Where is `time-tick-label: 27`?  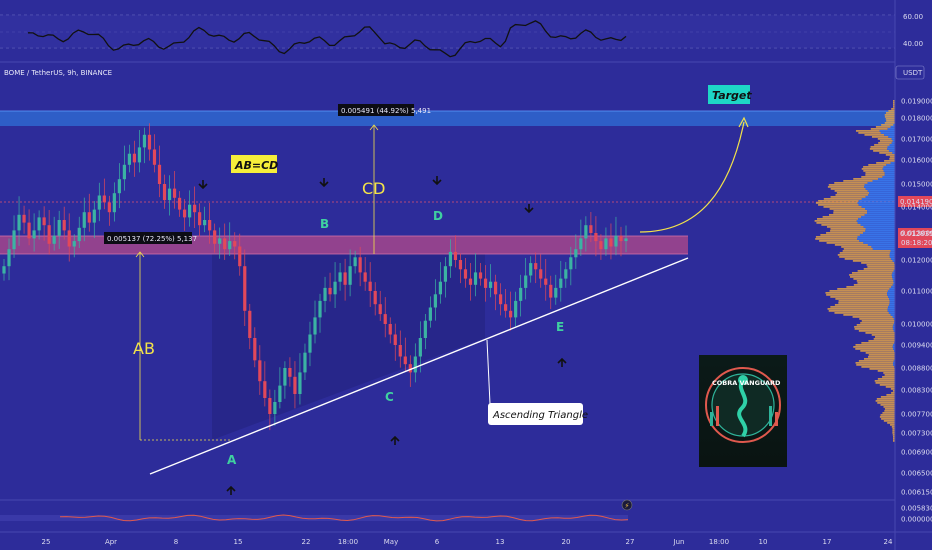 time-tick-label: 27 is located at coordinates (630, 542).